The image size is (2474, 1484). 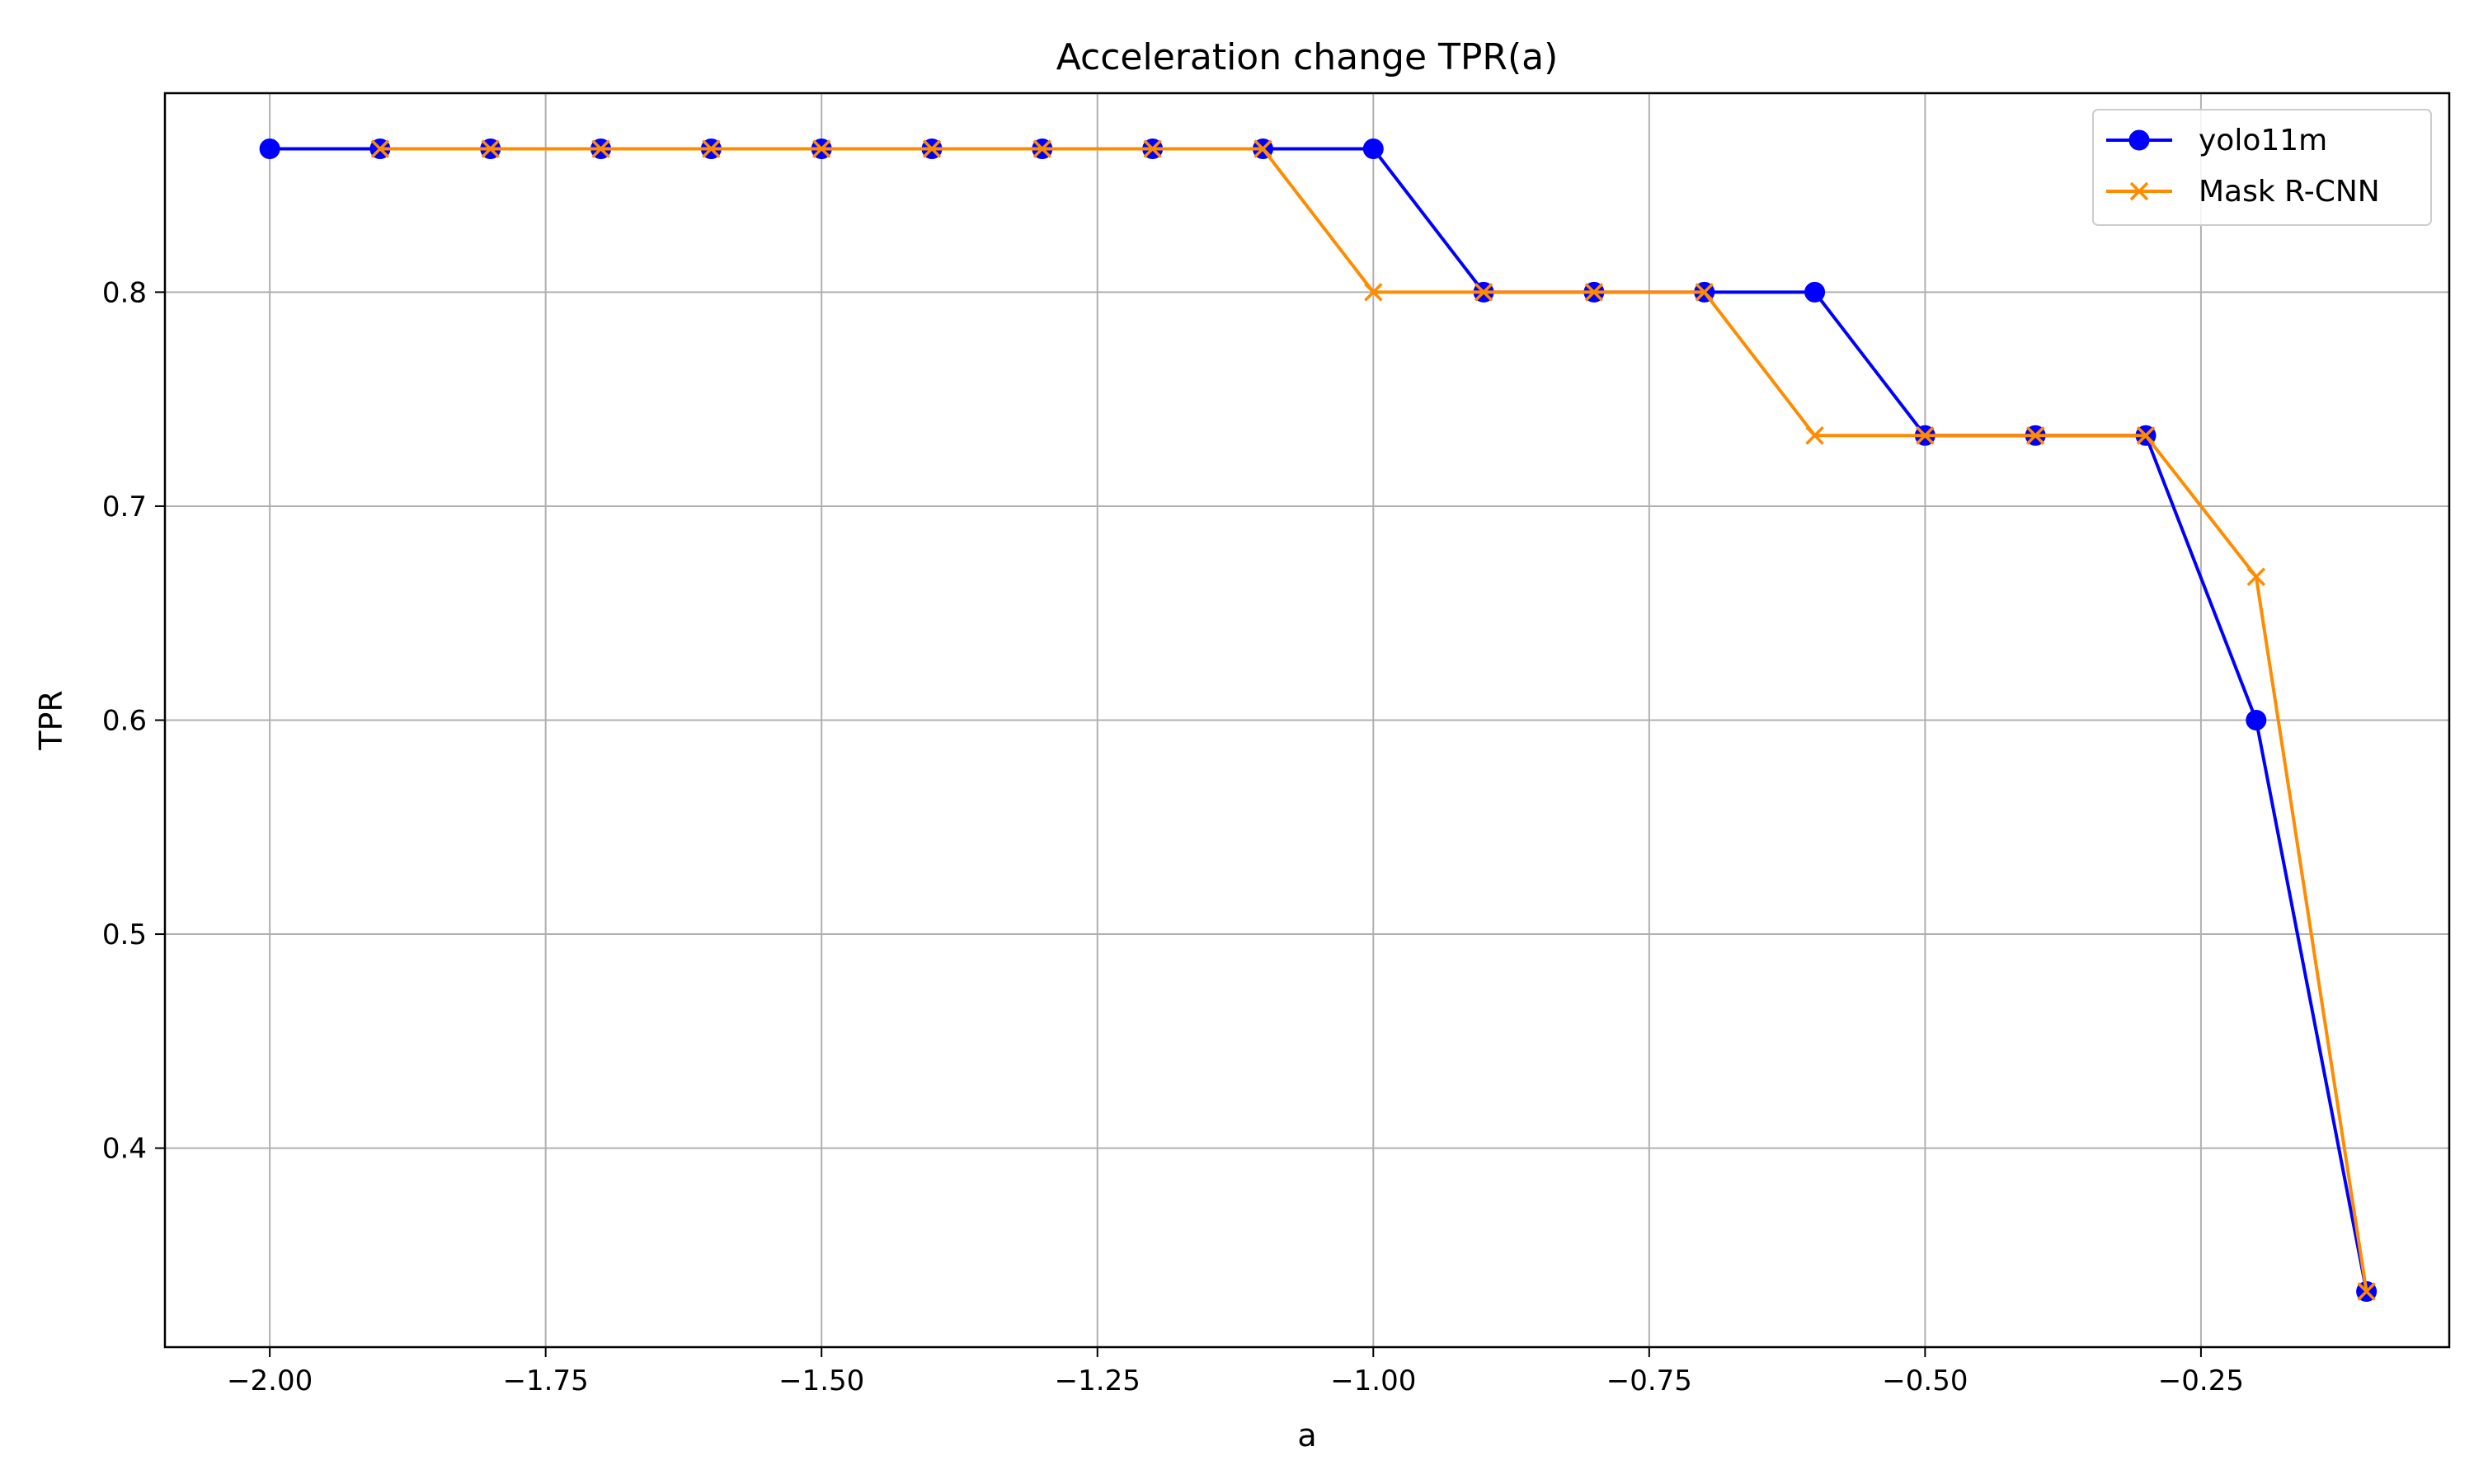 I want to click on legend-item: Mask R-CNN, so click(x=2243, y=192).